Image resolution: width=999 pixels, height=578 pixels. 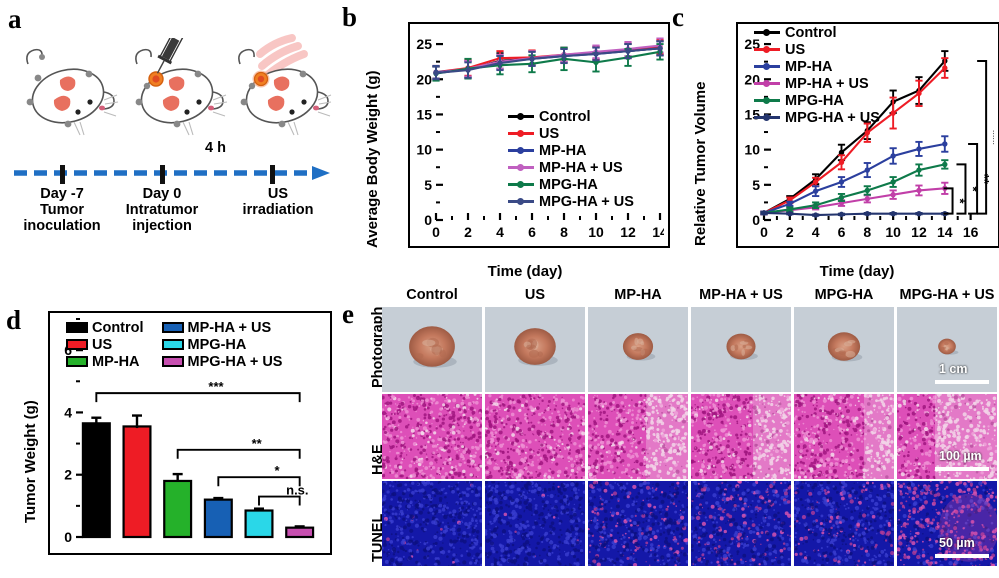 I want to click on panel-b-ylabel: Average Body Weight (g), so click(x=372, y=159).